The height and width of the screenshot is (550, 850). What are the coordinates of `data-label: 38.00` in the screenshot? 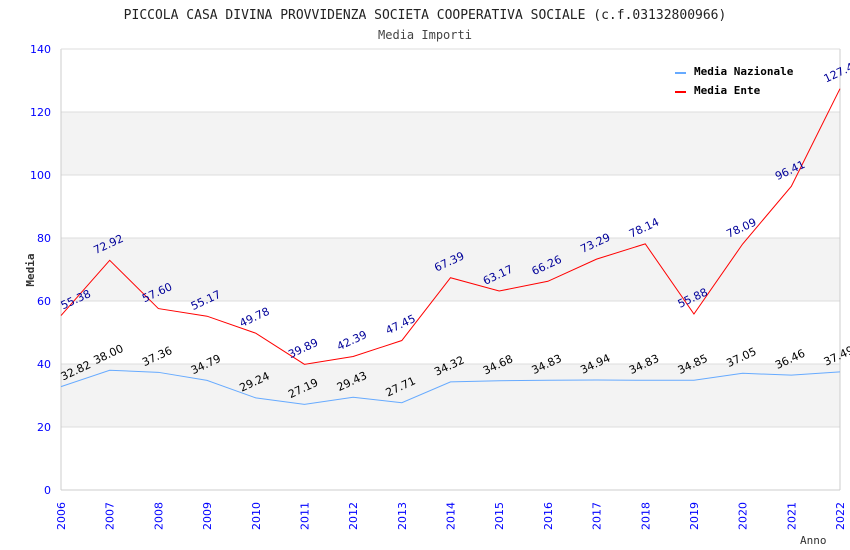 It's located at (108, 354).